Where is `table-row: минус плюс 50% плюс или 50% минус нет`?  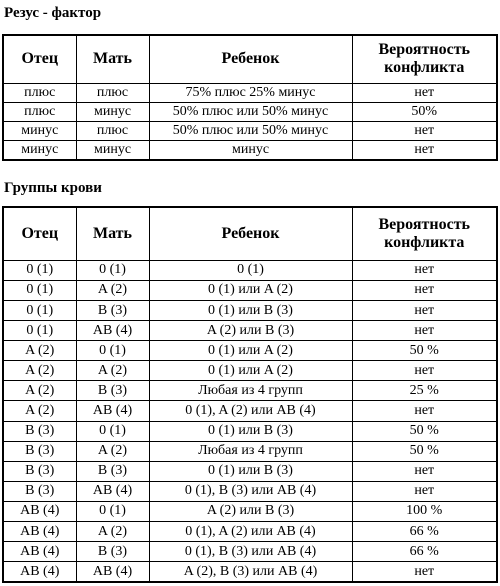 table-row: минус плюс 50% плюс или 50% минус нет is located at coordinates (250, 131).